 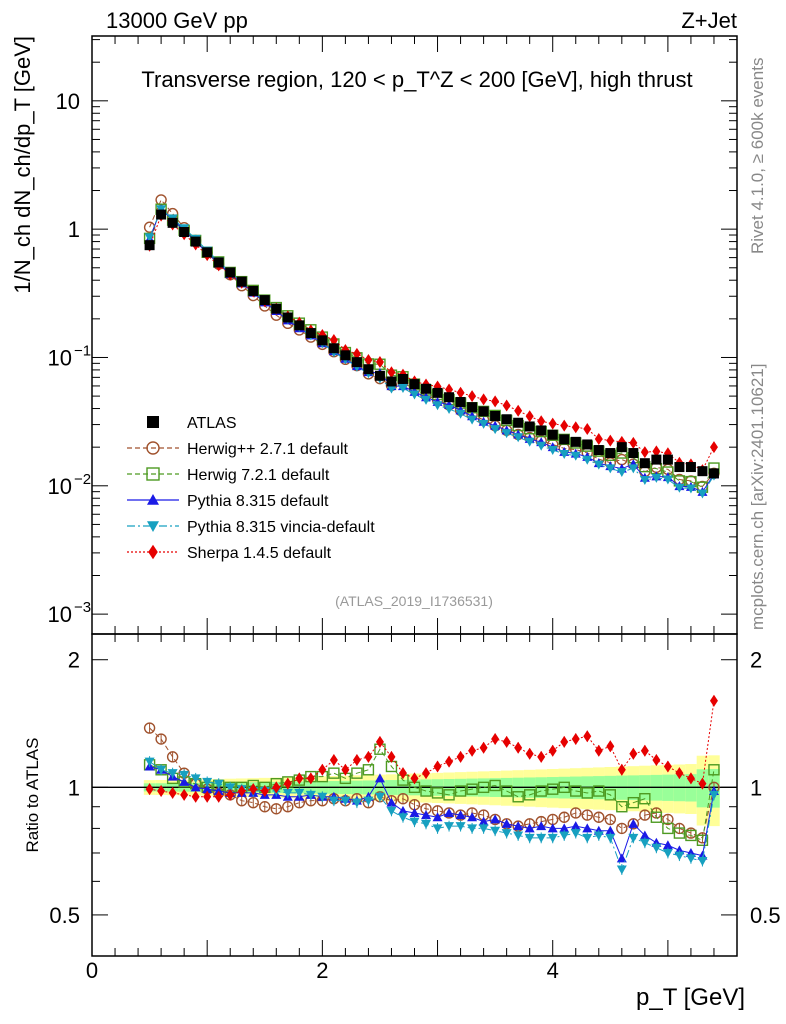 What do you see at coordinates (414, 601) in the screenshot?
I see `analysis-id: (ATLAS_2019_I1736531)` at bounding box center [414, 601].